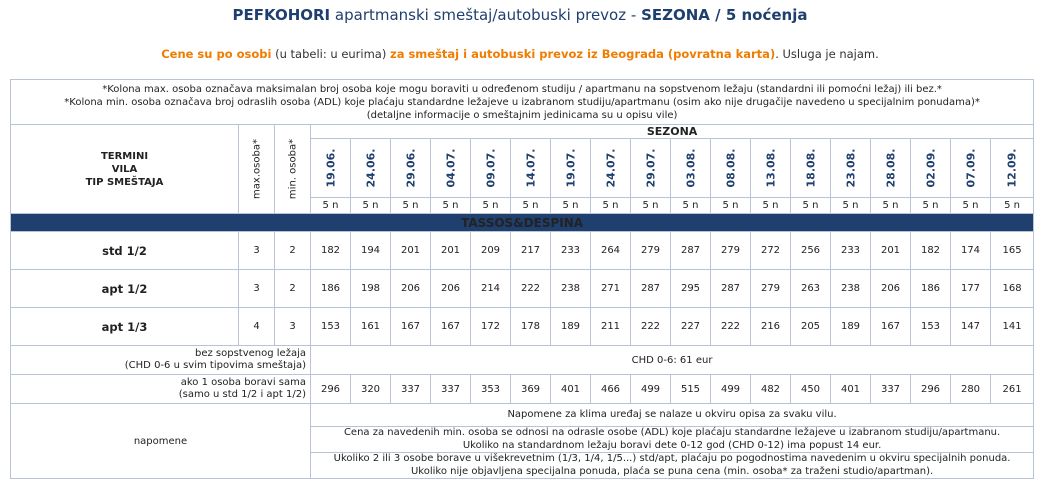  I want to click on villa-name: TASSOS&DESPINA, so click(522, 222).